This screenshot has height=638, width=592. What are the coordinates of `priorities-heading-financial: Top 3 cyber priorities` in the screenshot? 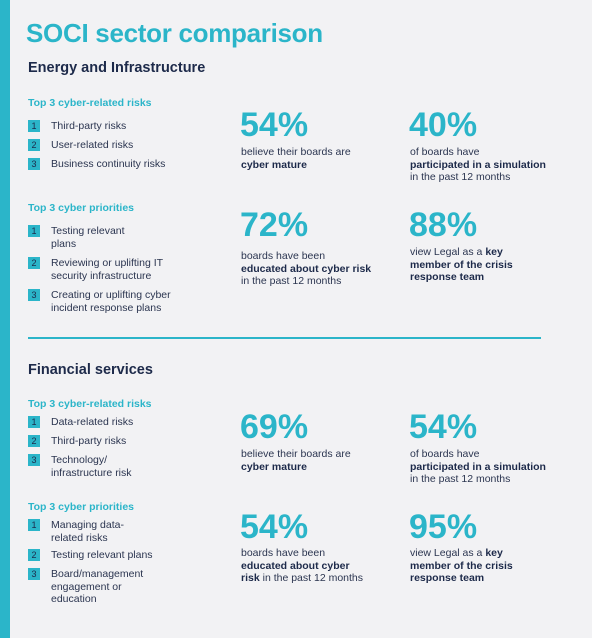 It's located at (81, 507).